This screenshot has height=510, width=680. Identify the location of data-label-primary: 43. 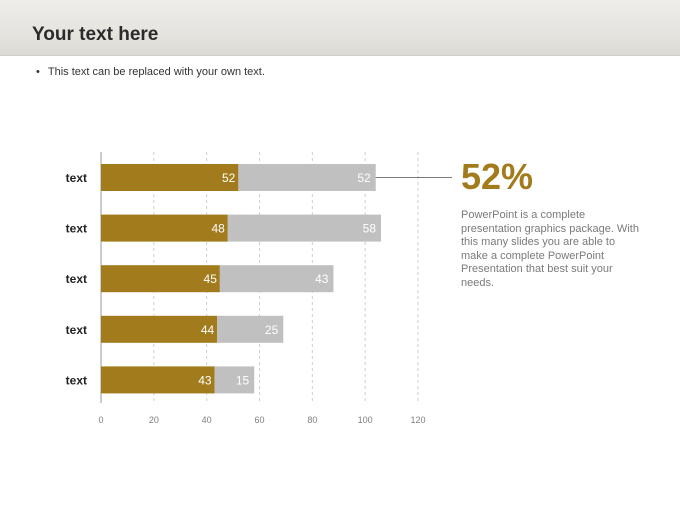
(205, 380).